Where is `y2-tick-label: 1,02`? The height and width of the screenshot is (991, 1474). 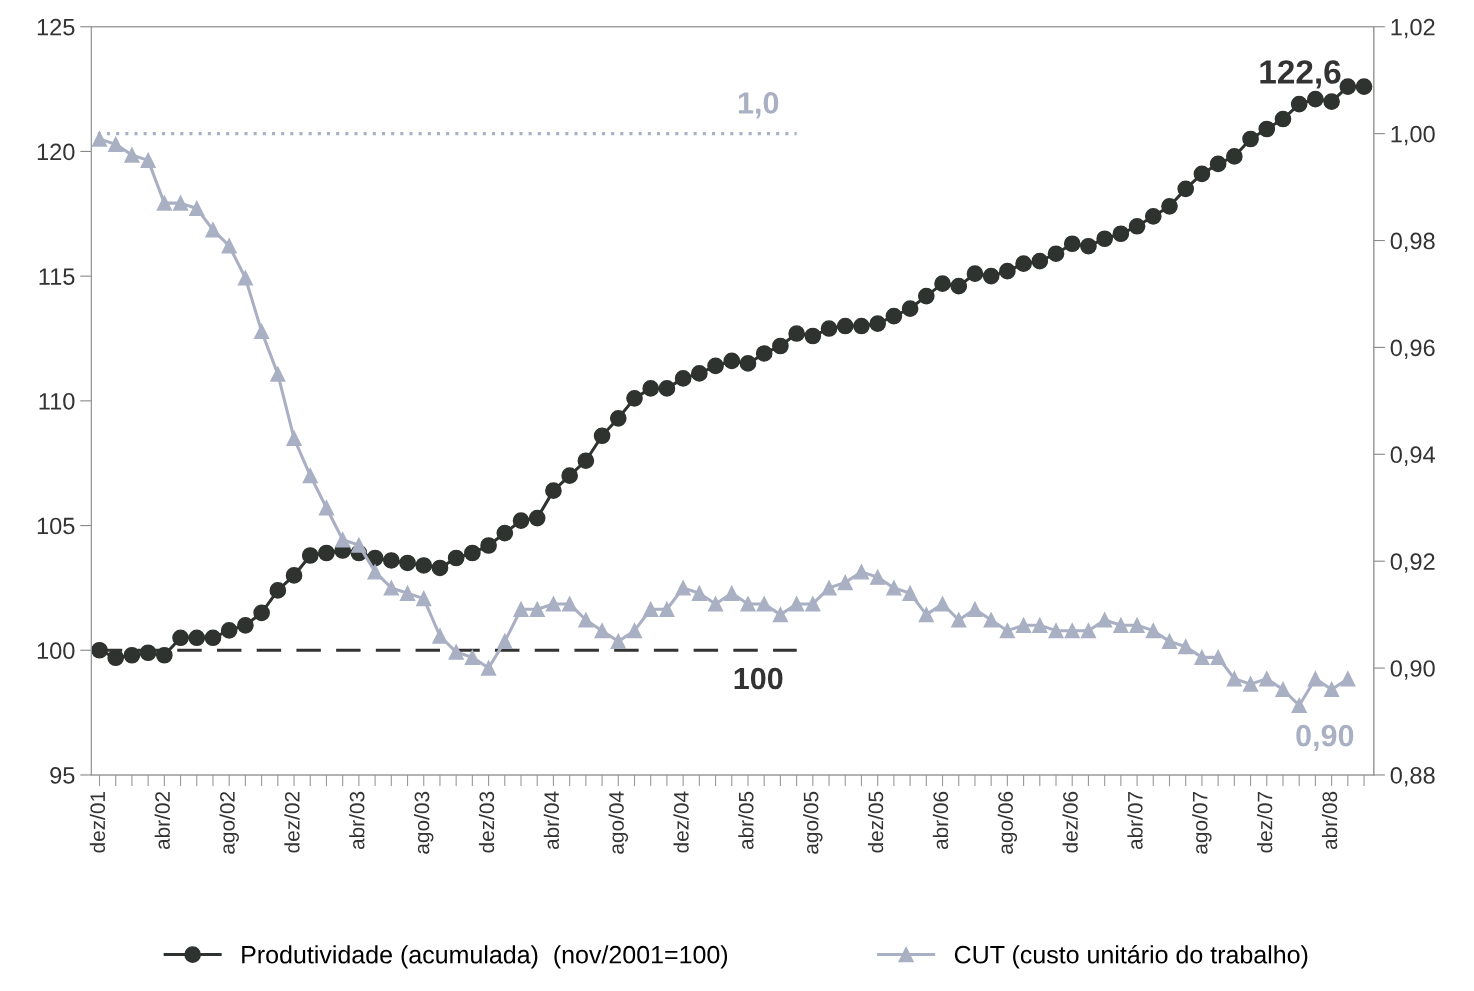
y2-tick-label: 1,02 is located at coordinates (1413, 28).